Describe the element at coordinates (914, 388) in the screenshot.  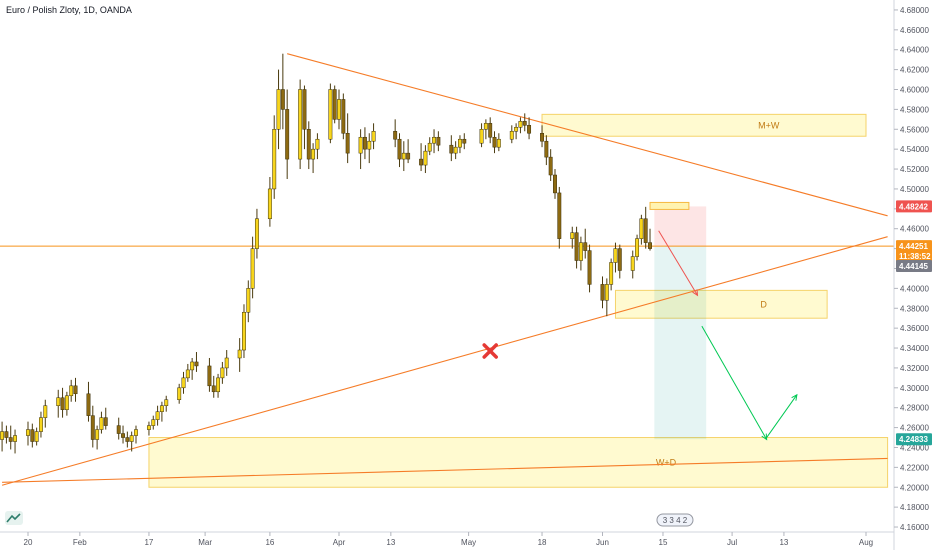
I see `y-tick-label: 4.30000` at that location.